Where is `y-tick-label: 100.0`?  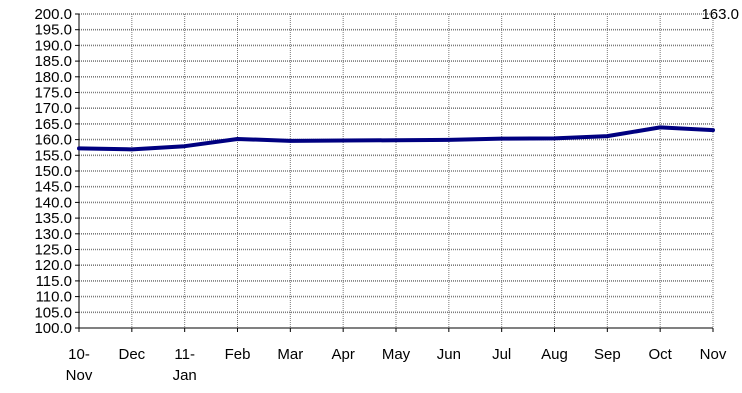
y-tick-label: 100.0 is located at coordinates (53, 328).